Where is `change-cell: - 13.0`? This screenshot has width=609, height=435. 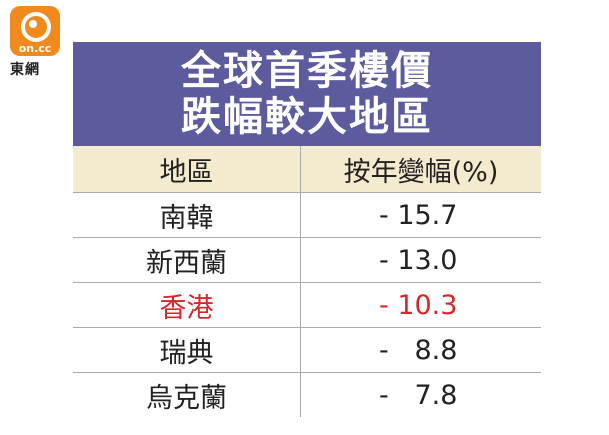
change-cell: - 13.0 is located at coordinates (420, 260).